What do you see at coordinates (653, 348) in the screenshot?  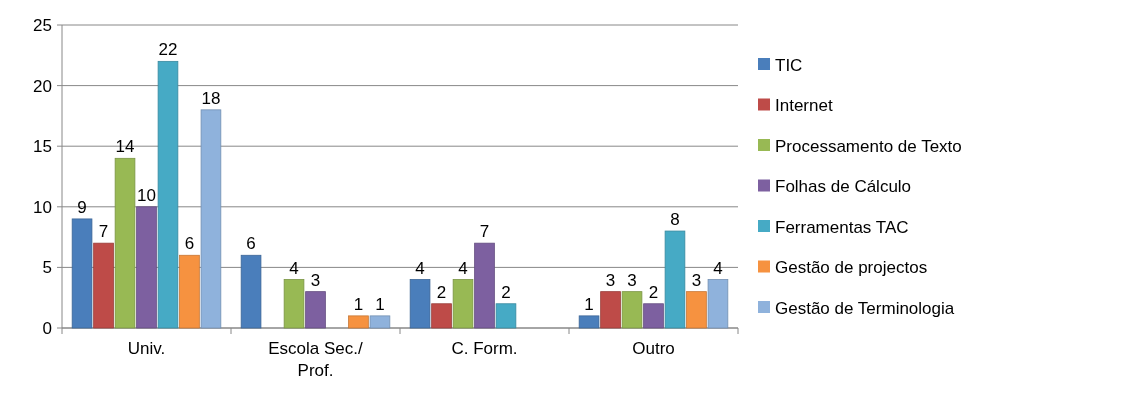 I see `x-tick-label: Outro` at bounding box center [653, 348].